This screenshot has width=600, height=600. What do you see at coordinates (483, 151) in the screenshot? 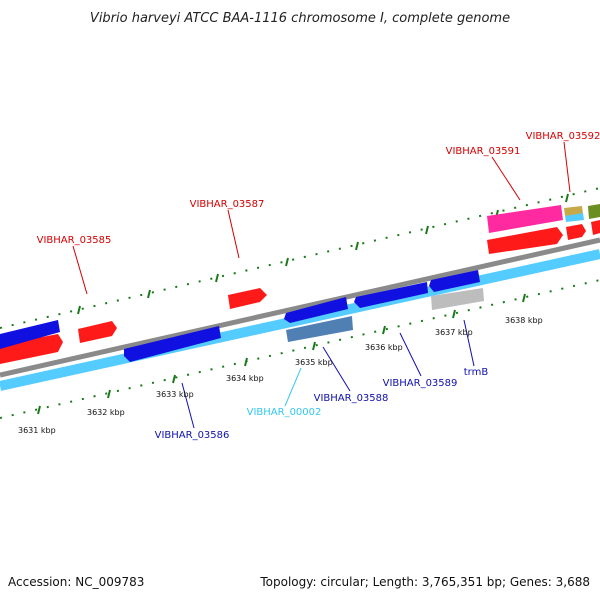
I see `gene-label: VIBHAR_03591` at bounding box center [483, 151].